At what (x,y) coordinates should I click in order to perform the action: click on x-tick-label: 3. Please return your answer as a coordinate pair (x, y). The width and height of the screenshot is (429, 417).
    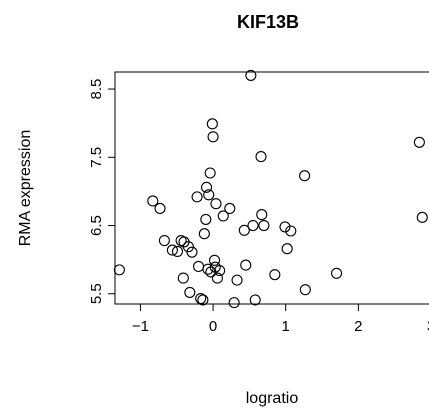
    Looking at the image, I should click on (428, 326).